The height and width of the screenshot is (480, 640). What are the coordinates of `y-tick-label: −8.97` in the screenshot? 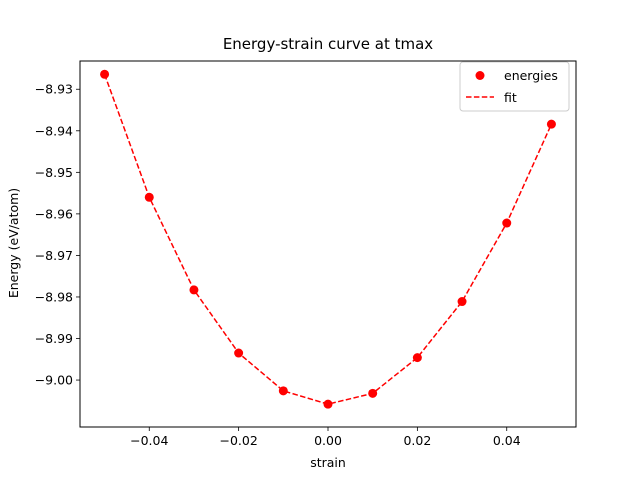 It's located at (54, 255).